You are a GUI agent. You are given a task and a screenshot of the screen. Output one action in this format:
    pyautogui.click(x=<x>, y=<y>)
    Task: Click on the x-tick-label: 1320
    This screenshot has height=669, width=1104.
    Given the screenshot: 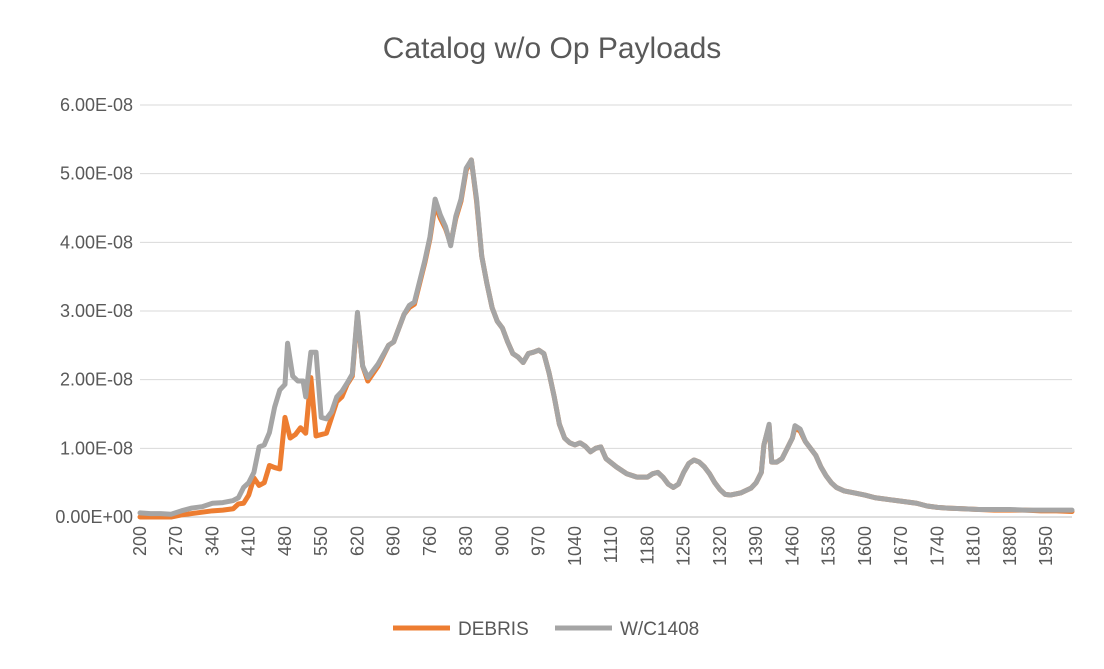 What is the action you would take?
    pyautogui.click(x=720, y=546)
    